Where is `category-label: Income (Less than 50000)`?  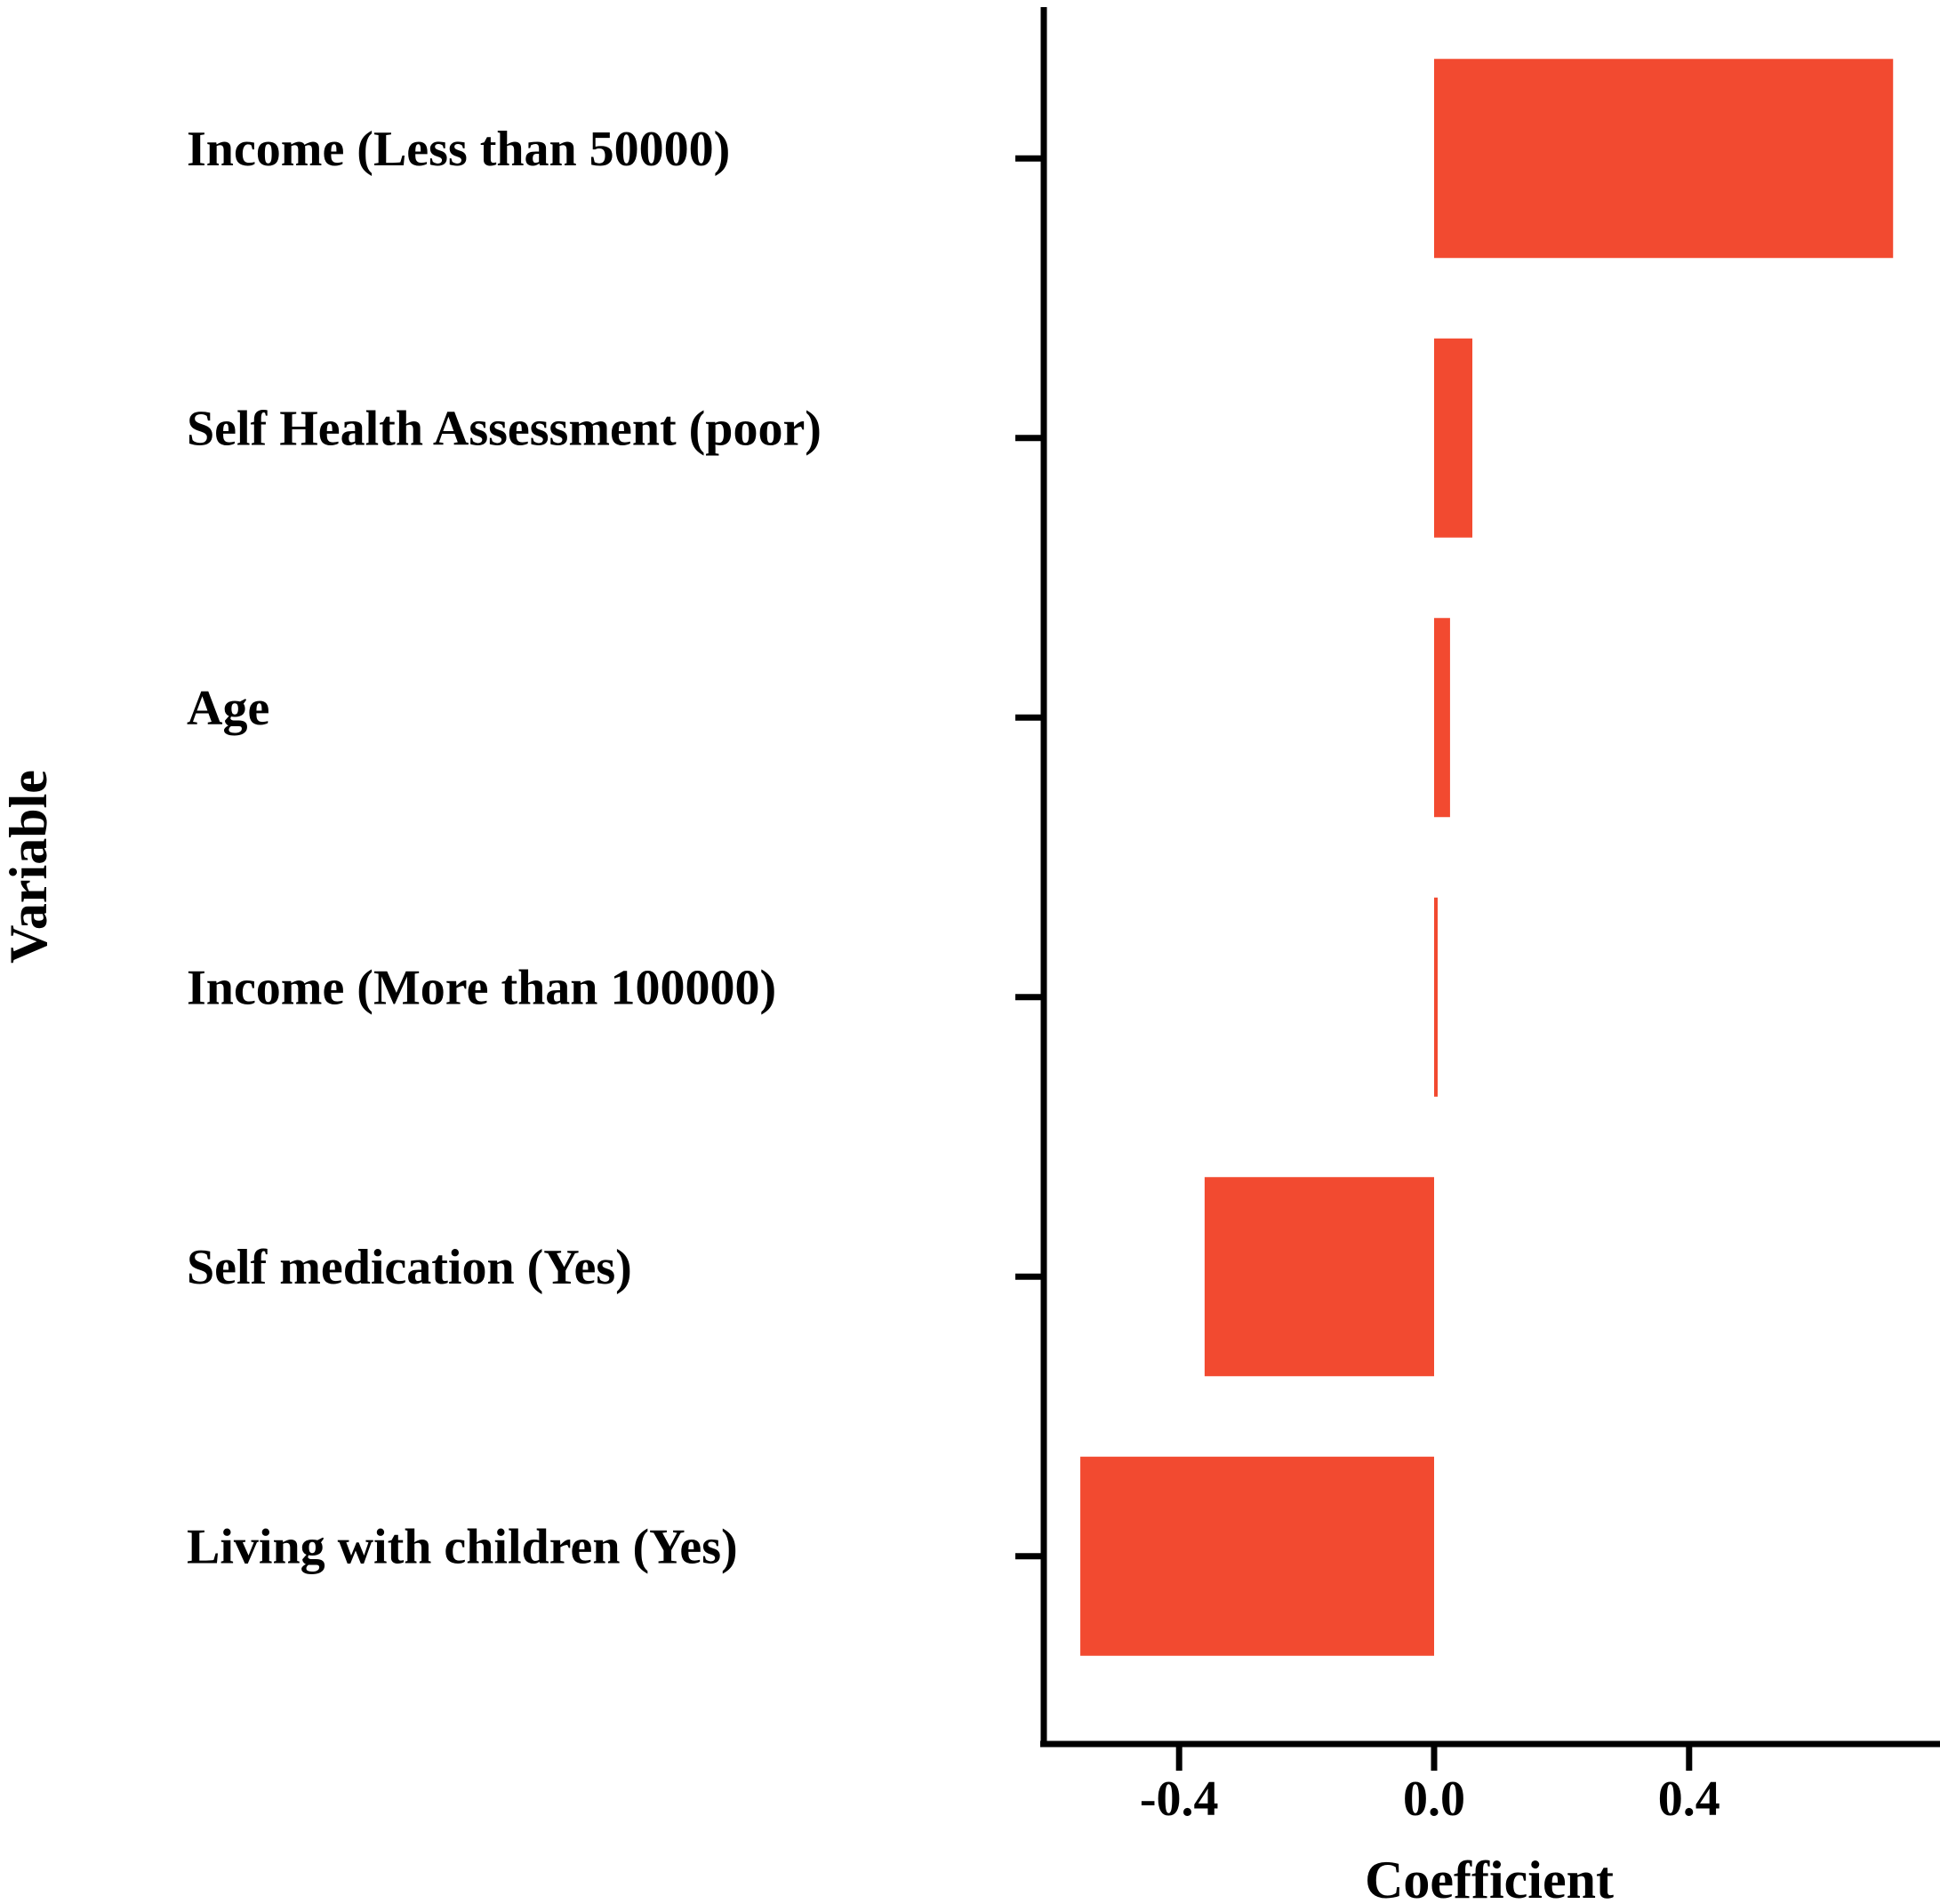
category-label: Income (Less than 50000) is located at coordinates (458, 149).